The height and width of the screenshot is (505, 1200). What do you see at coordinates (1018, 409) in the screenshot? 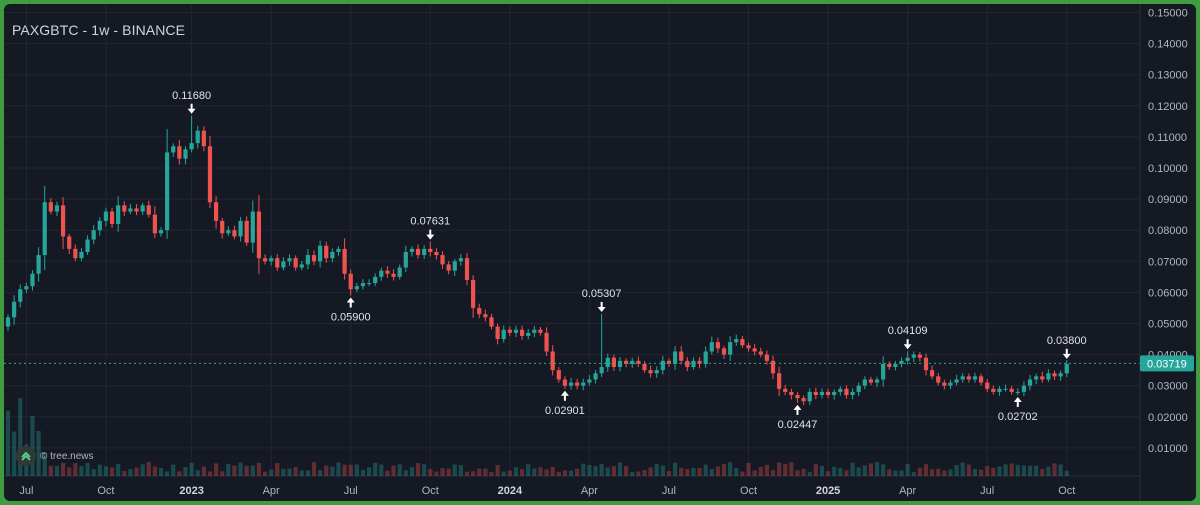
I see `price-annotation: 0.02702` at bounding box center [1018, 409].